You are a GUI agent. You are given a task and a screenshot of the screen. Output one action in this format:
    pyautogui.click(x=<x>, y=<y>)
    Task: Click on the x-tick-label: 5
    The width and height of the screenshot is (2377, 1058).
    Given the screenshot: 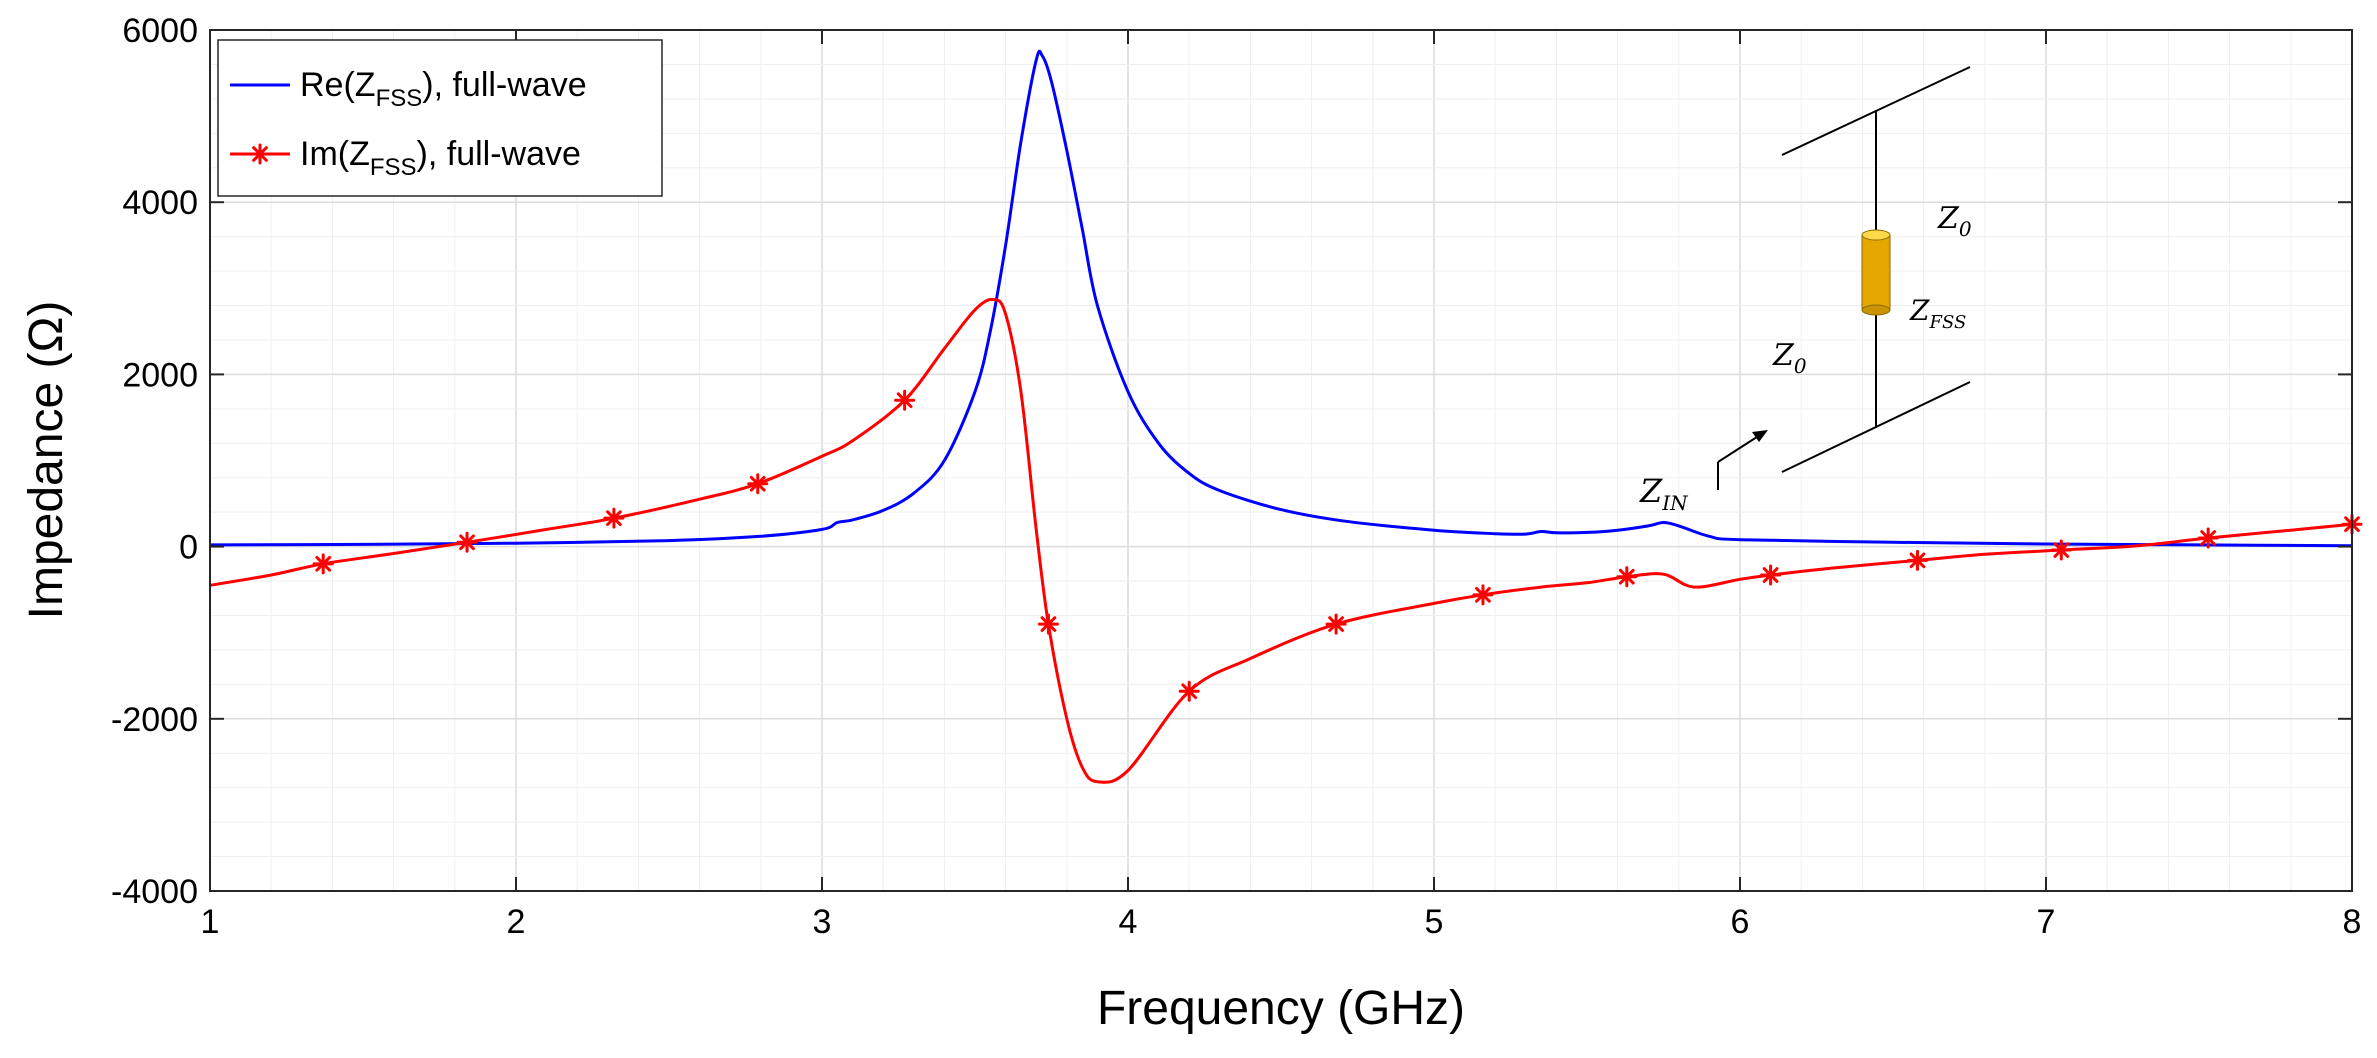 What is the action you would take?
    pyautogui.click(x=1434, y=922)
    